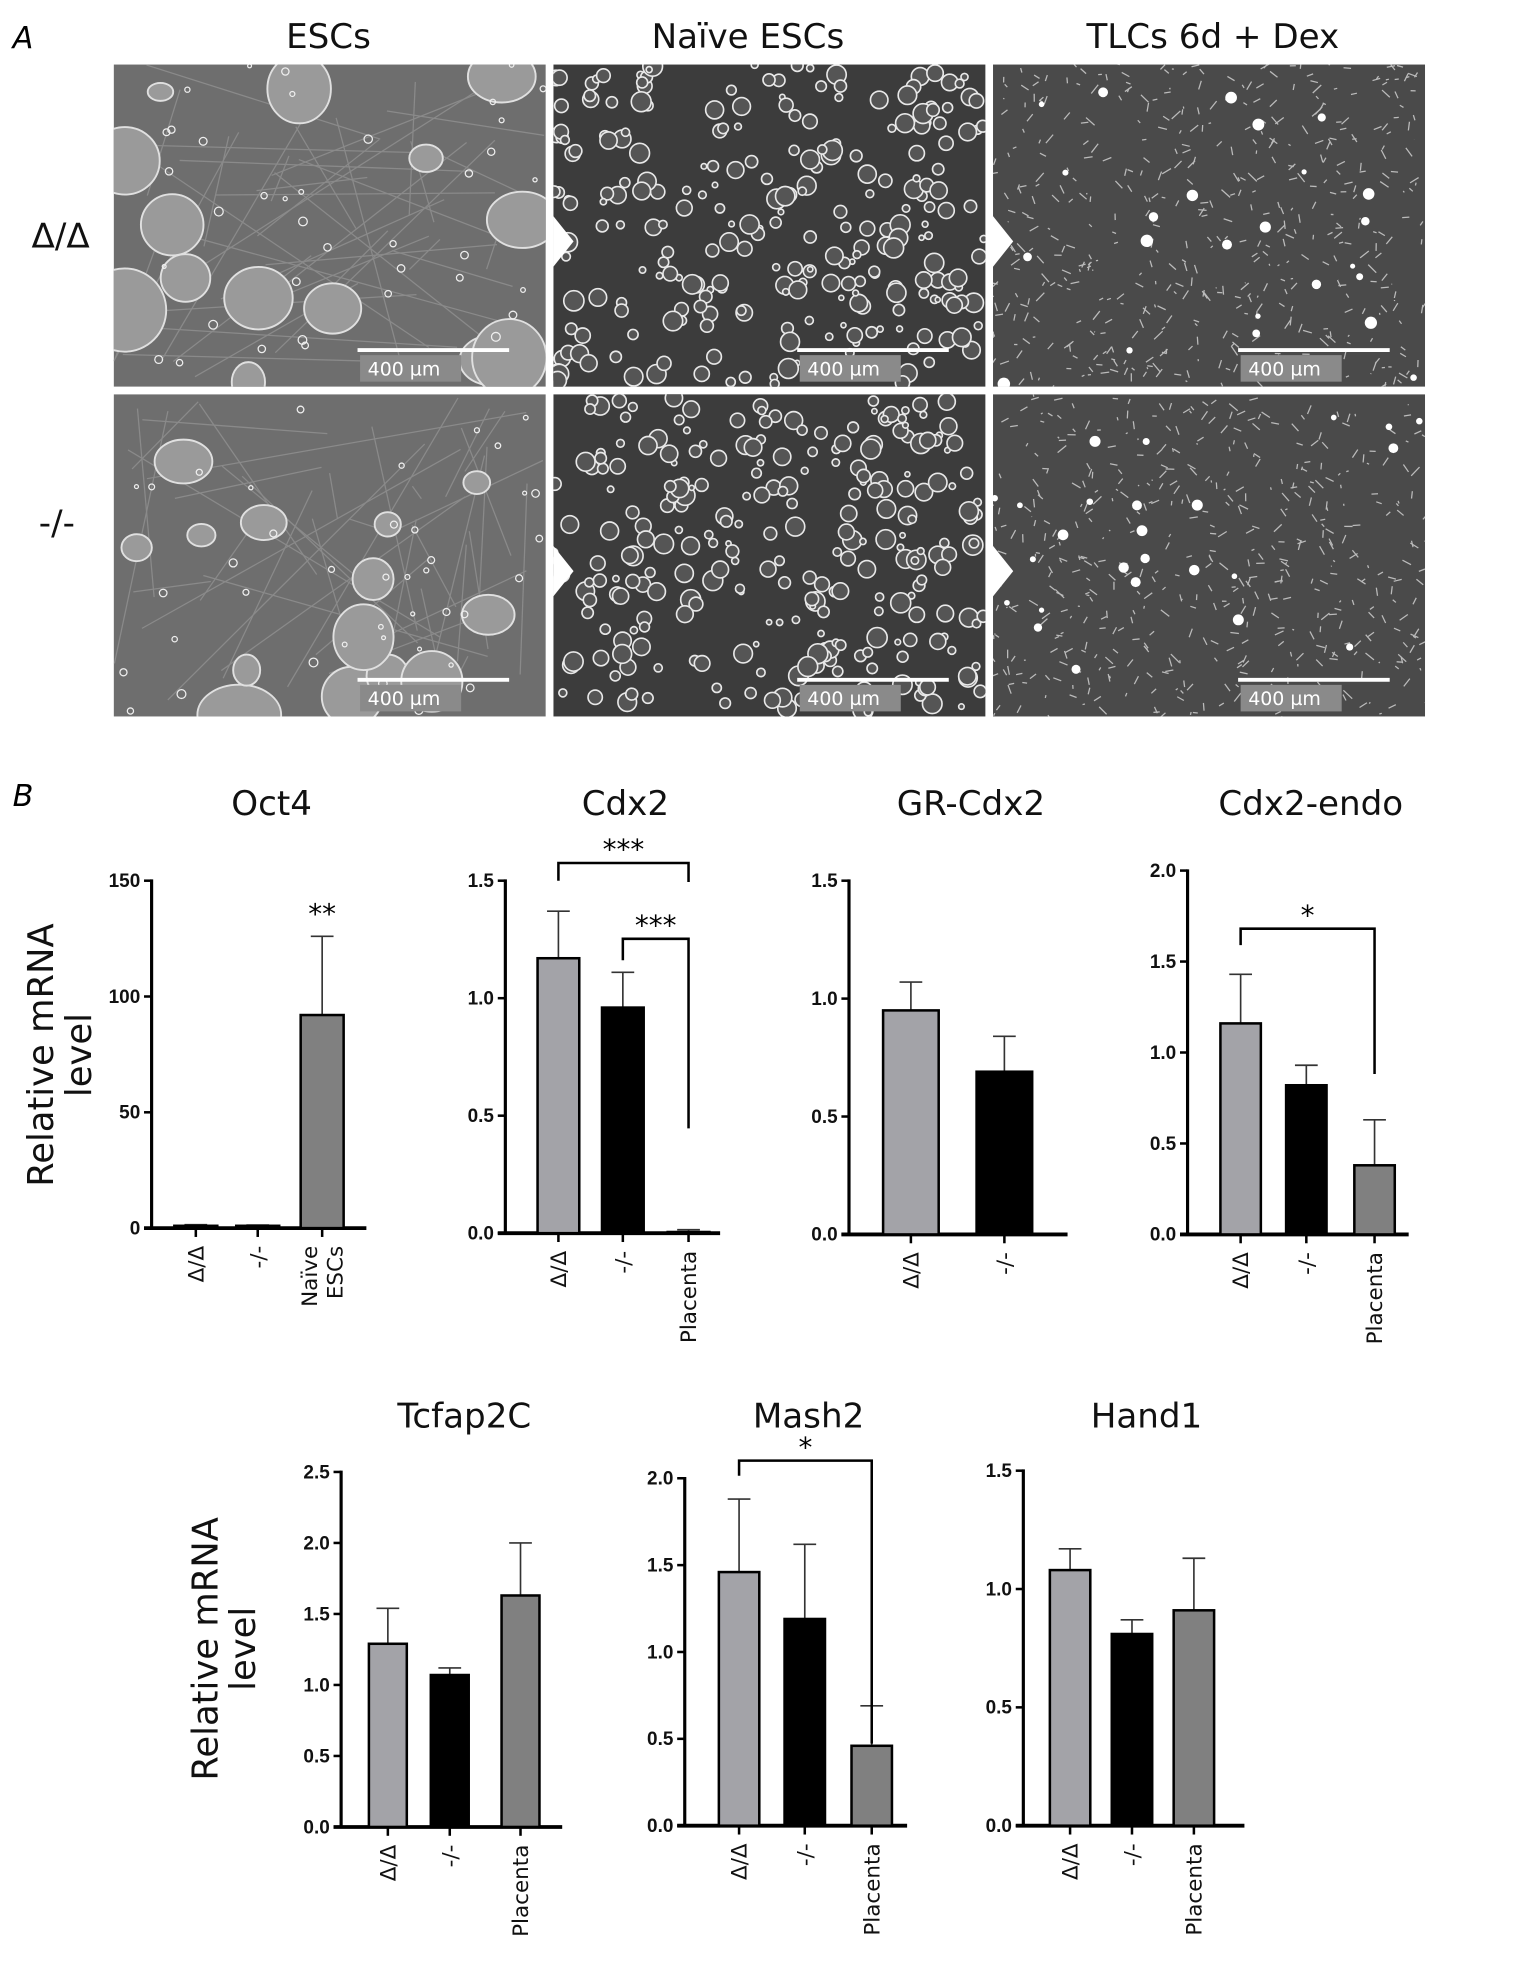  I want to click on column-title-naive-escs: Naïve ESCs, so click(748, 37).